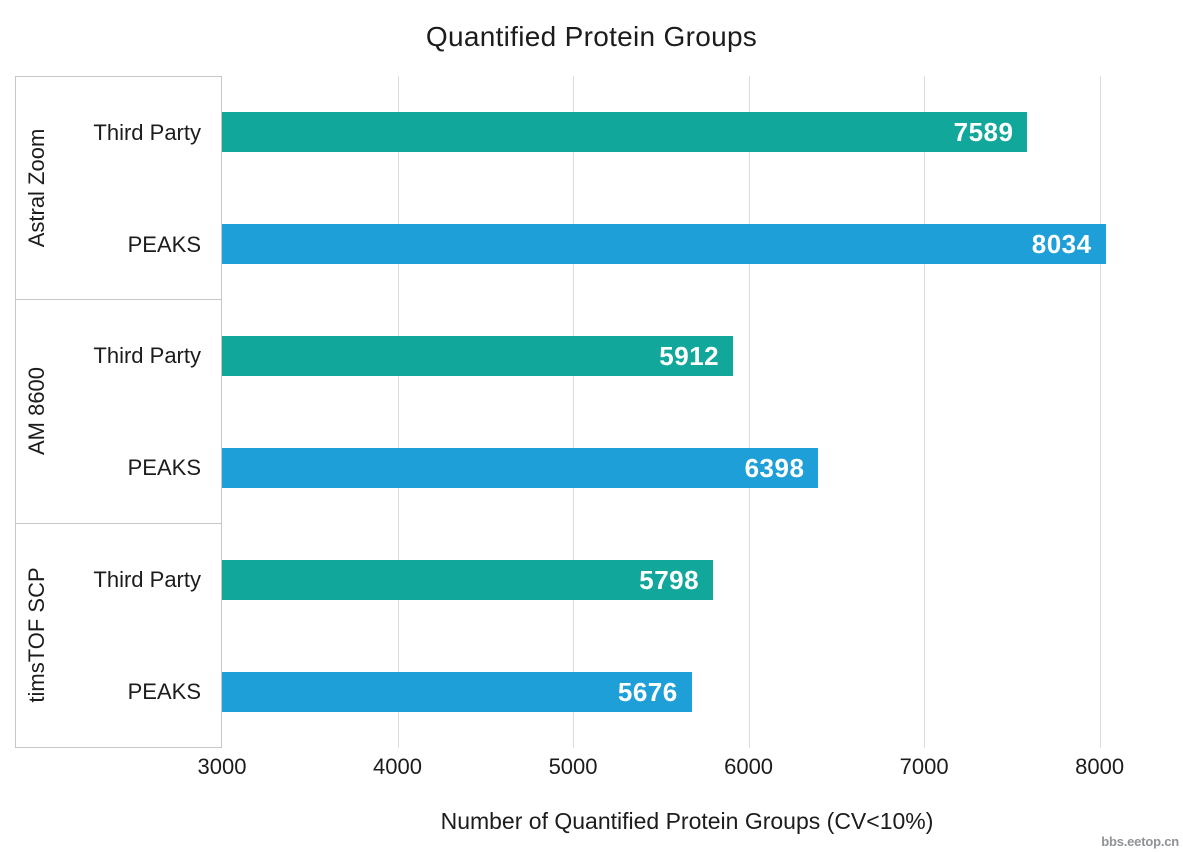 Image resolution: width=1183 pixels, height=852 pixels. What do you see at coordinates (1140, 841) in the screenshot?
I see `watermark-text: bbs.eetop.cn` at bounding box center [1140, 841].